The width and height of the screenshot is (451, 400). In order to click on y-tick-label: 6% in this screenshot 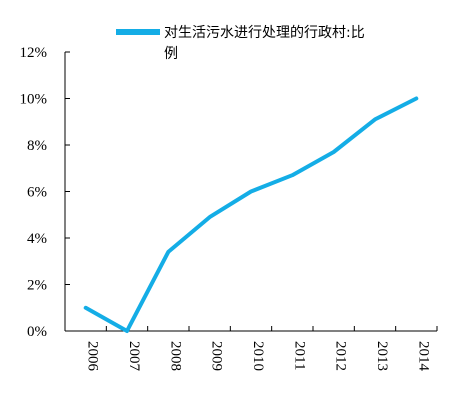, I will do `click(37, 193)`.